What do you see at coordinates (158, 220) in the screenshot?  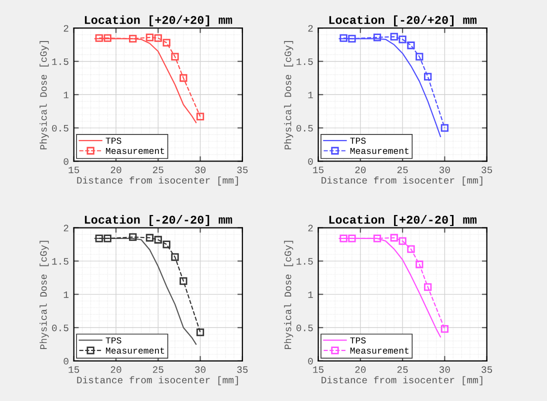 I see `chart-title: Location [-20/-20] mm` at bounding box center [158, 220].